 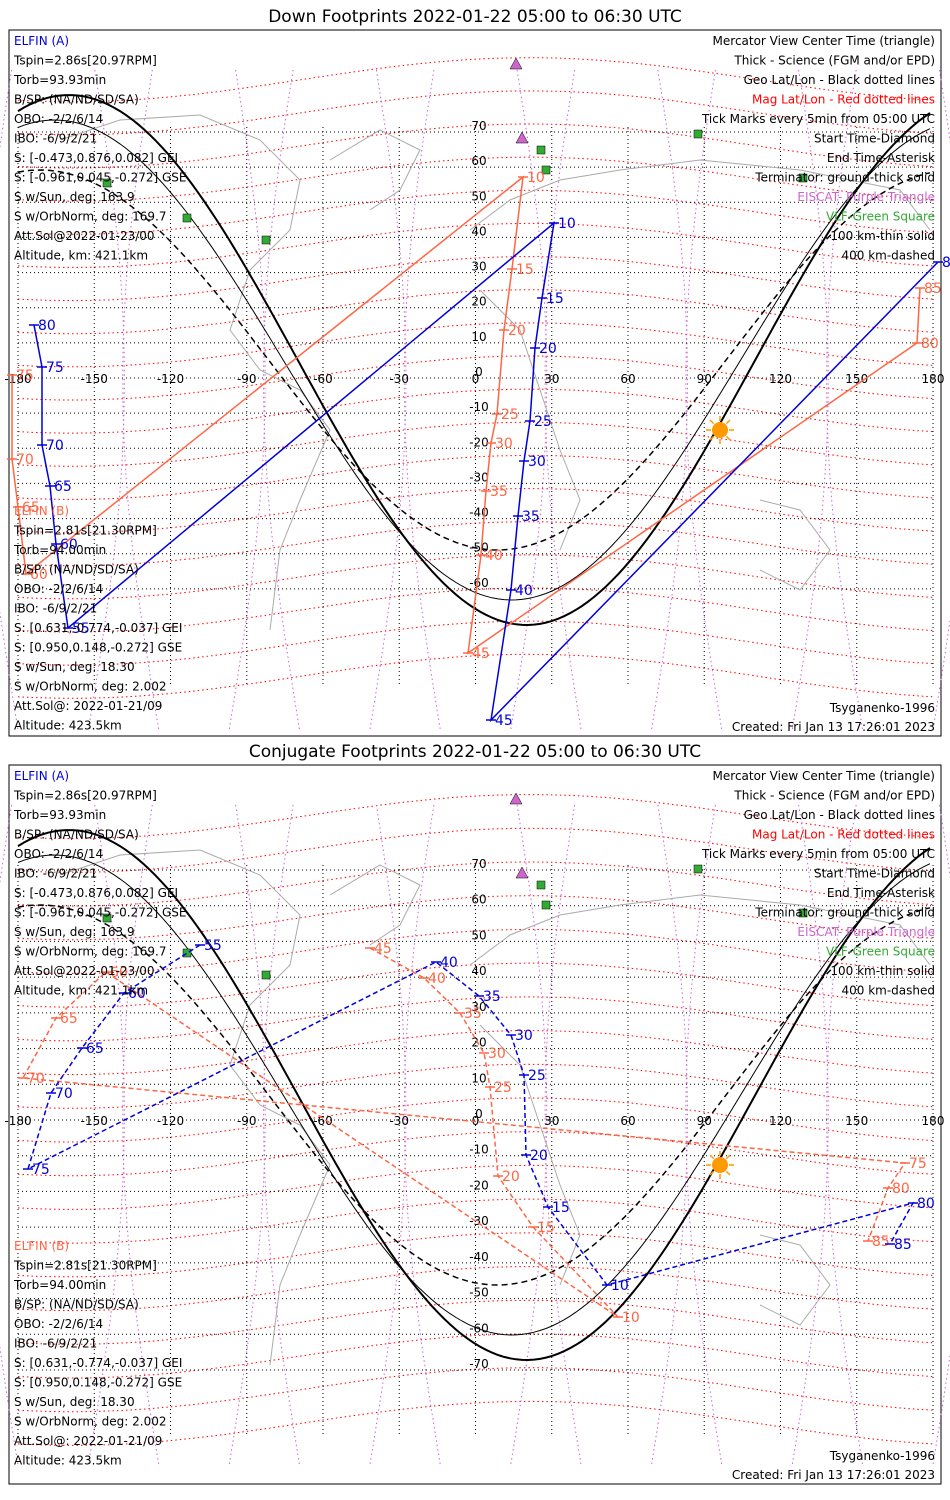 What do you see at coordinates (247, 1121) in the screenshot?
I see `lon-tick-label: -90` at bounding box center [247, 1121].